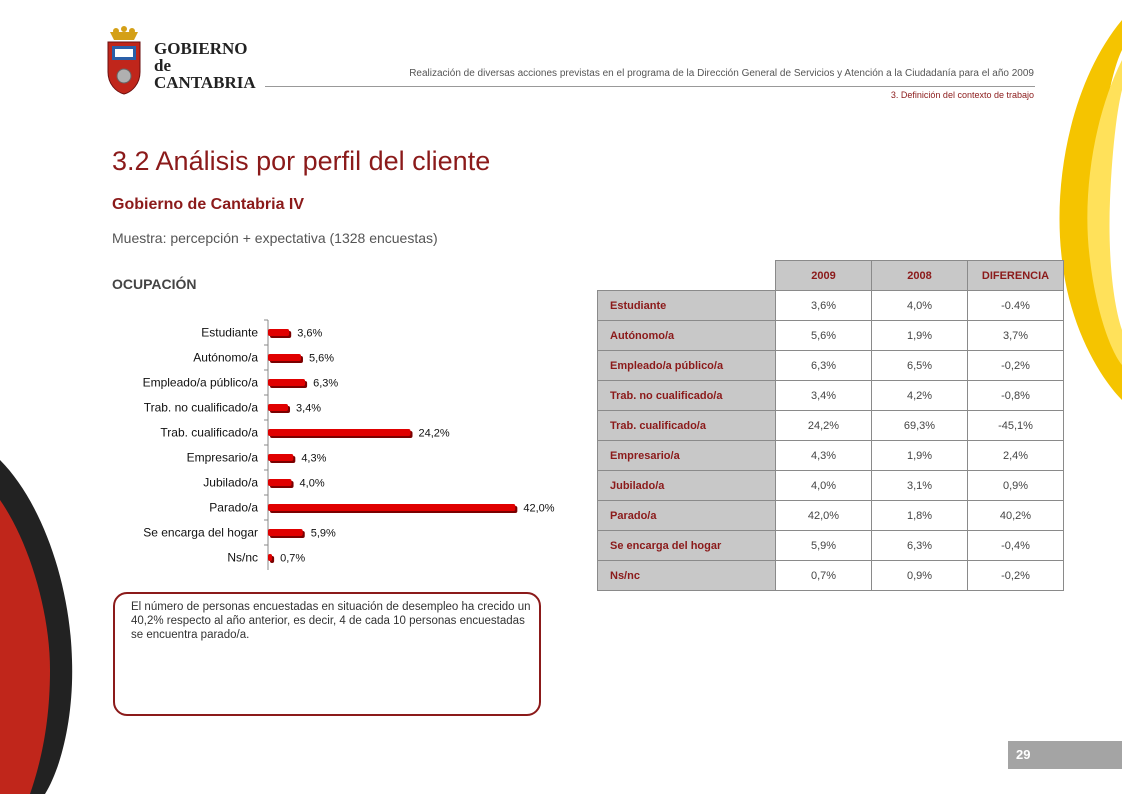  What do you see at coordinates (919, 365) in the screenshot?
I see `table-cell-2008: 6,5%` at bounding box center [919, 365].